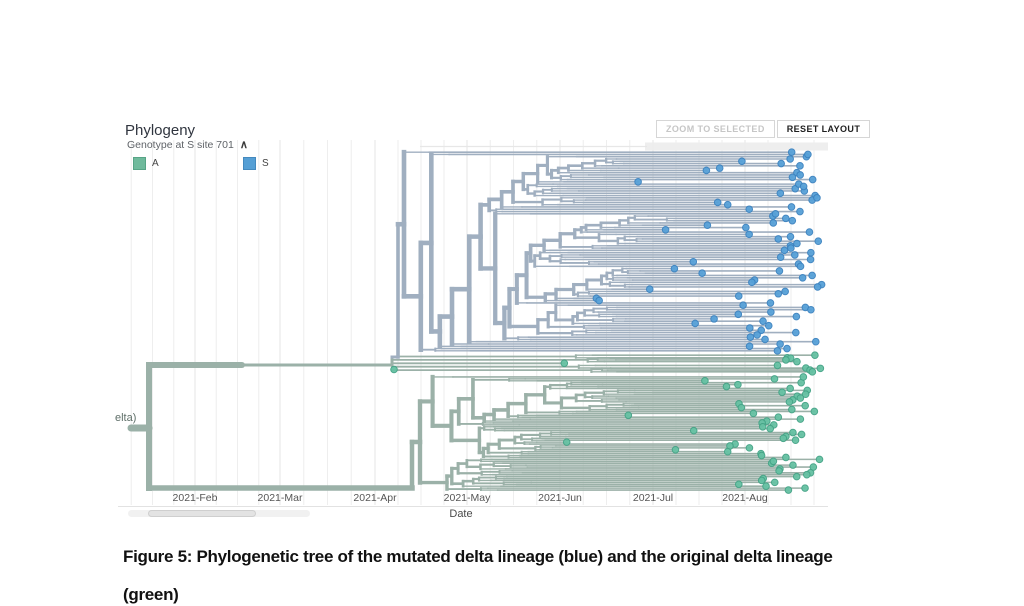 This screenshot has height=606, width=1024. I want to click on reset-layout-button: RESET LAYOUT, so click(823, 129).